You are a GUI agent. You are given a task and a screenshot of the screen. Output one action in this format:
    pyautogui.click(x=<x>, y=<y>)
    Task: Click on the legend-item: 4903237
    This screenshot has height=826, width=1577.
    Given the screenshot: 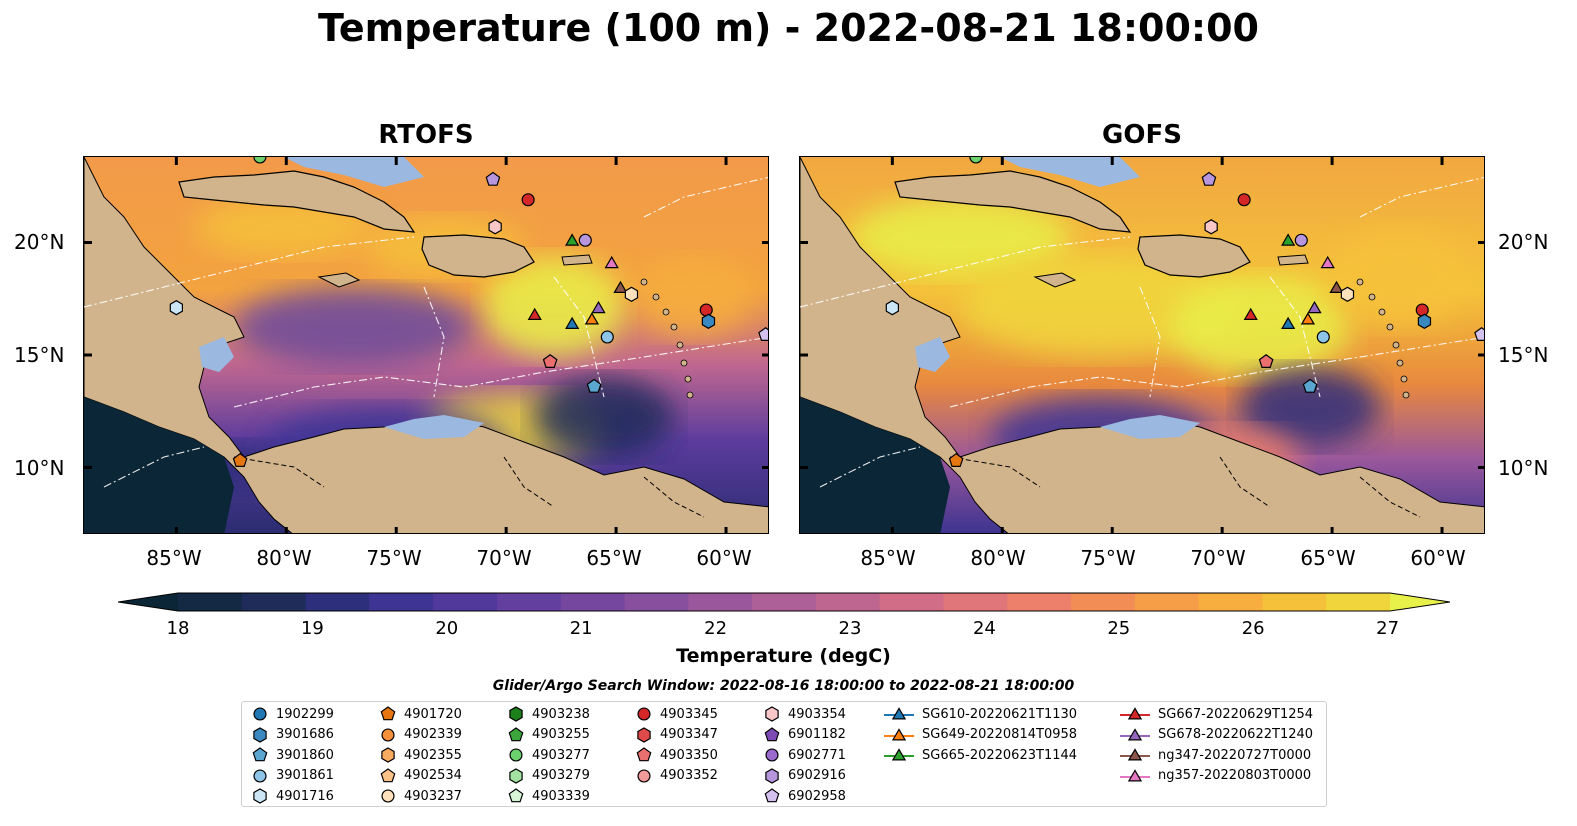 What is the action you would take?
    pyautogui.click(x=421, y=796)
    